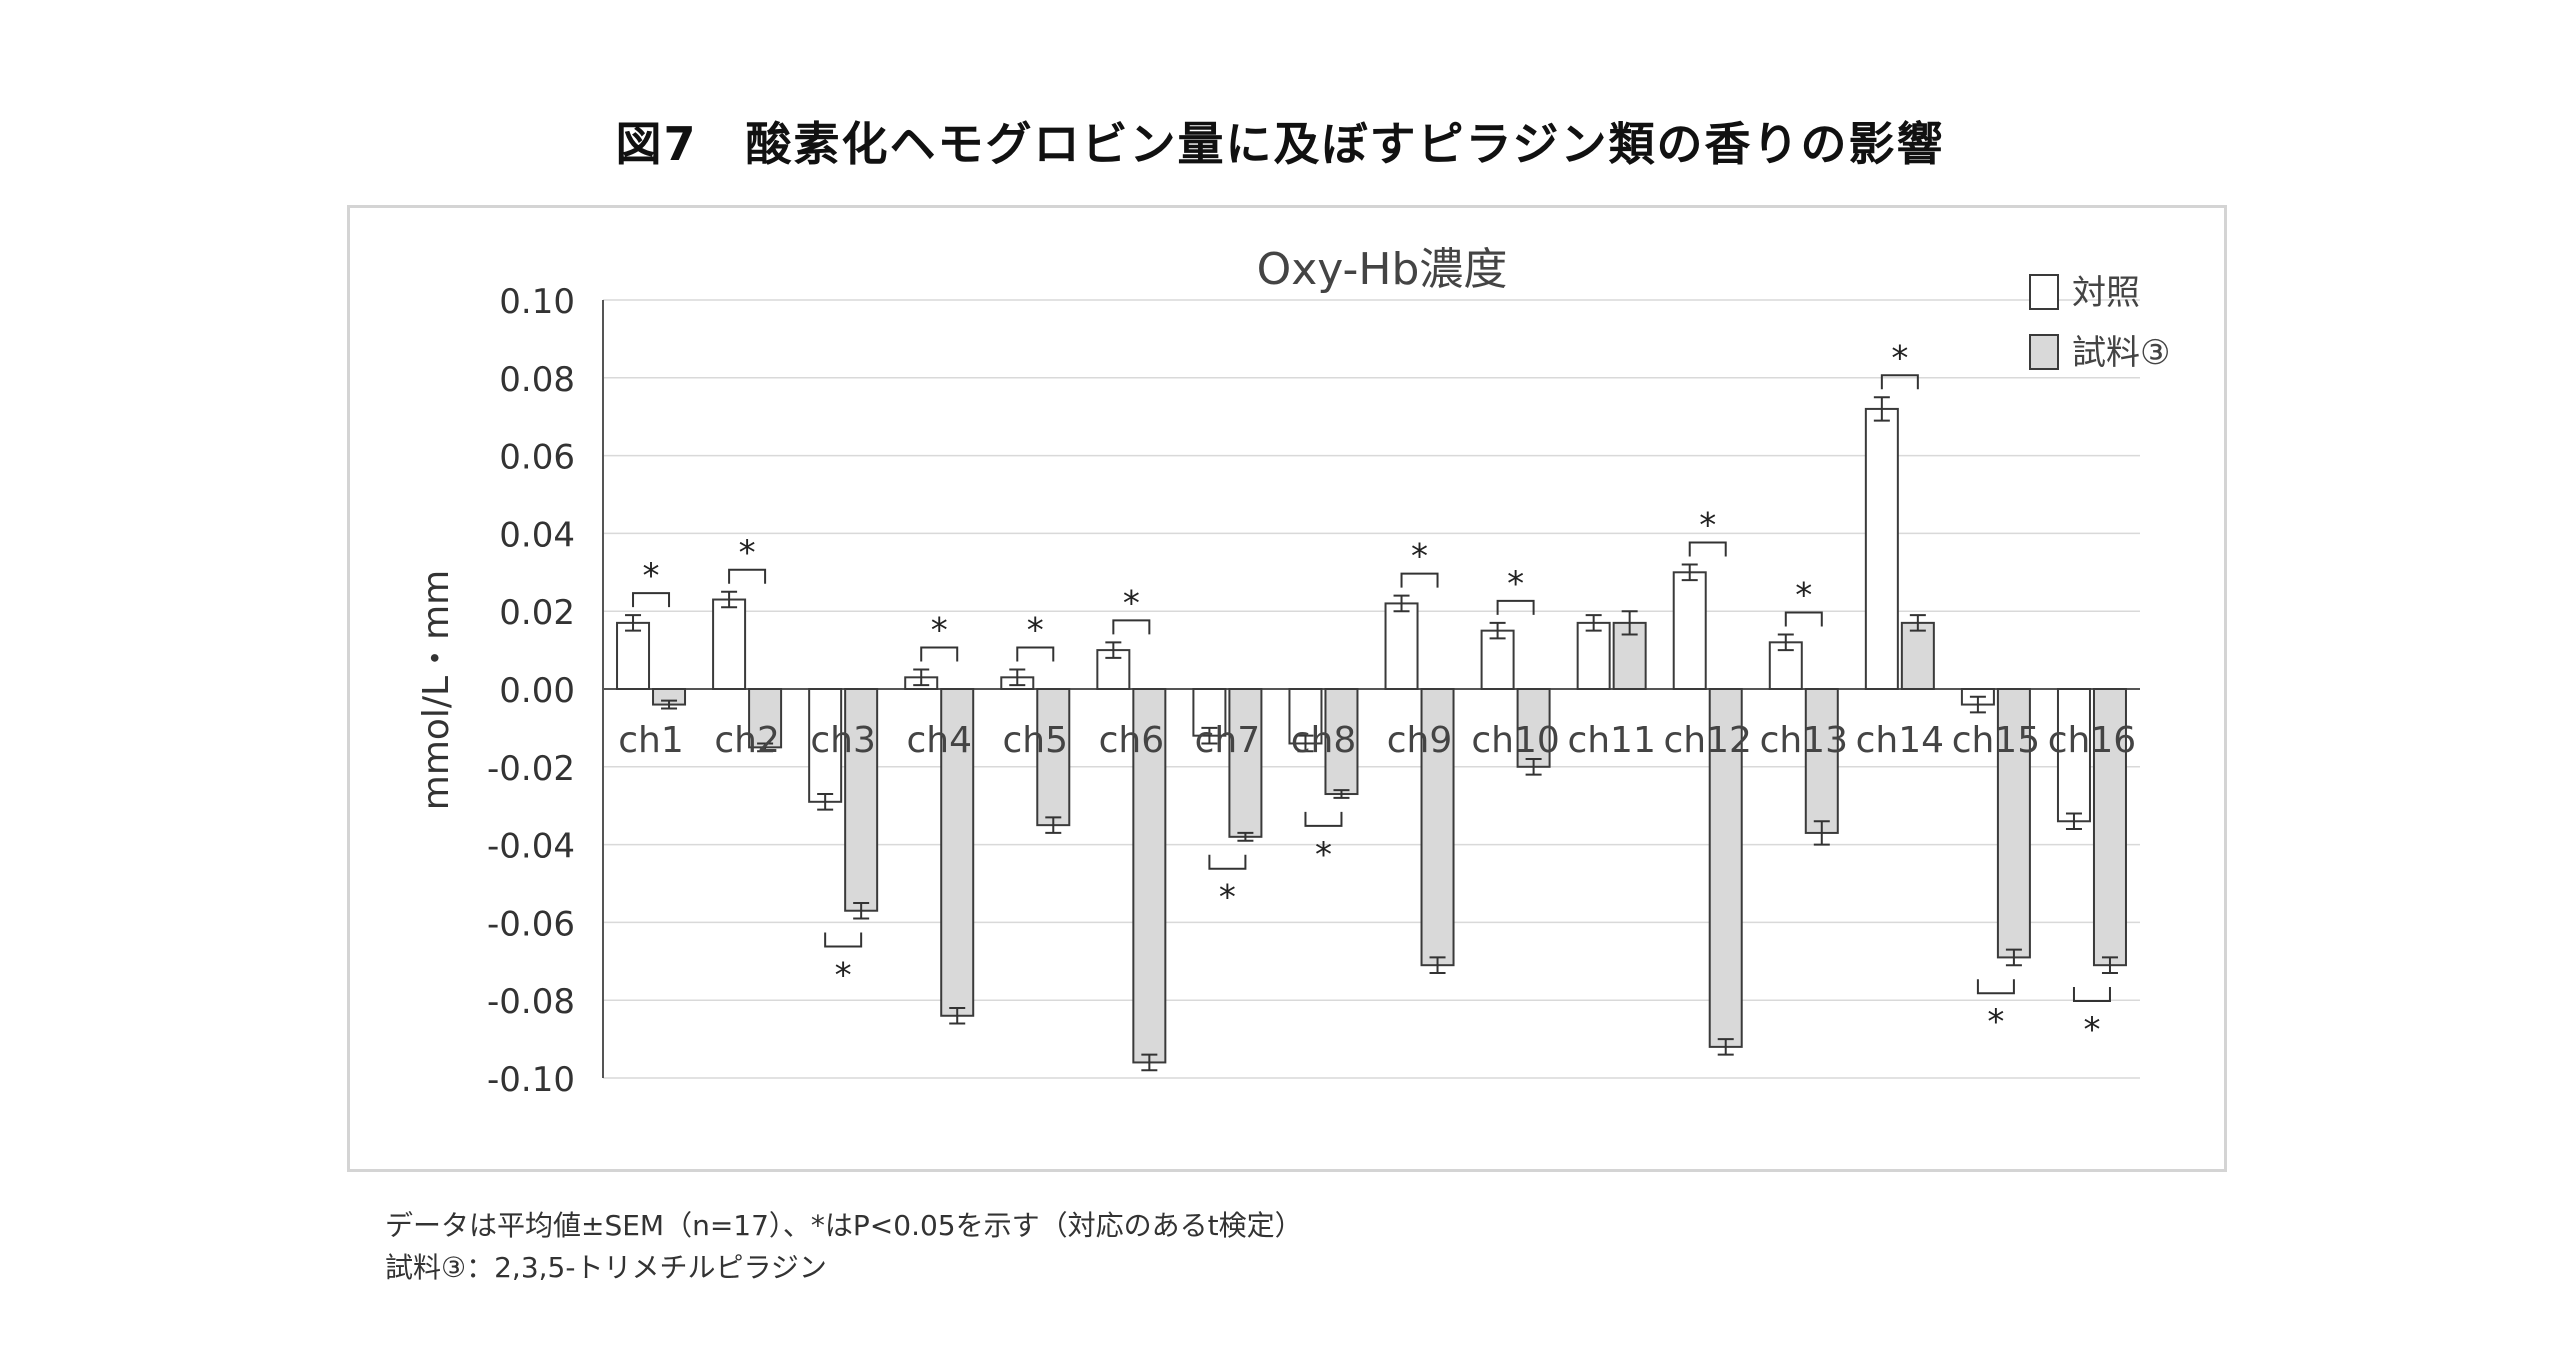 Image resolution: width=2560 pixels, height=1353 pixels. What do you see at coordinates (537, 613) in the screenshot?
I see `y-tick-label: 0.02` at bounding box center [537, 613].